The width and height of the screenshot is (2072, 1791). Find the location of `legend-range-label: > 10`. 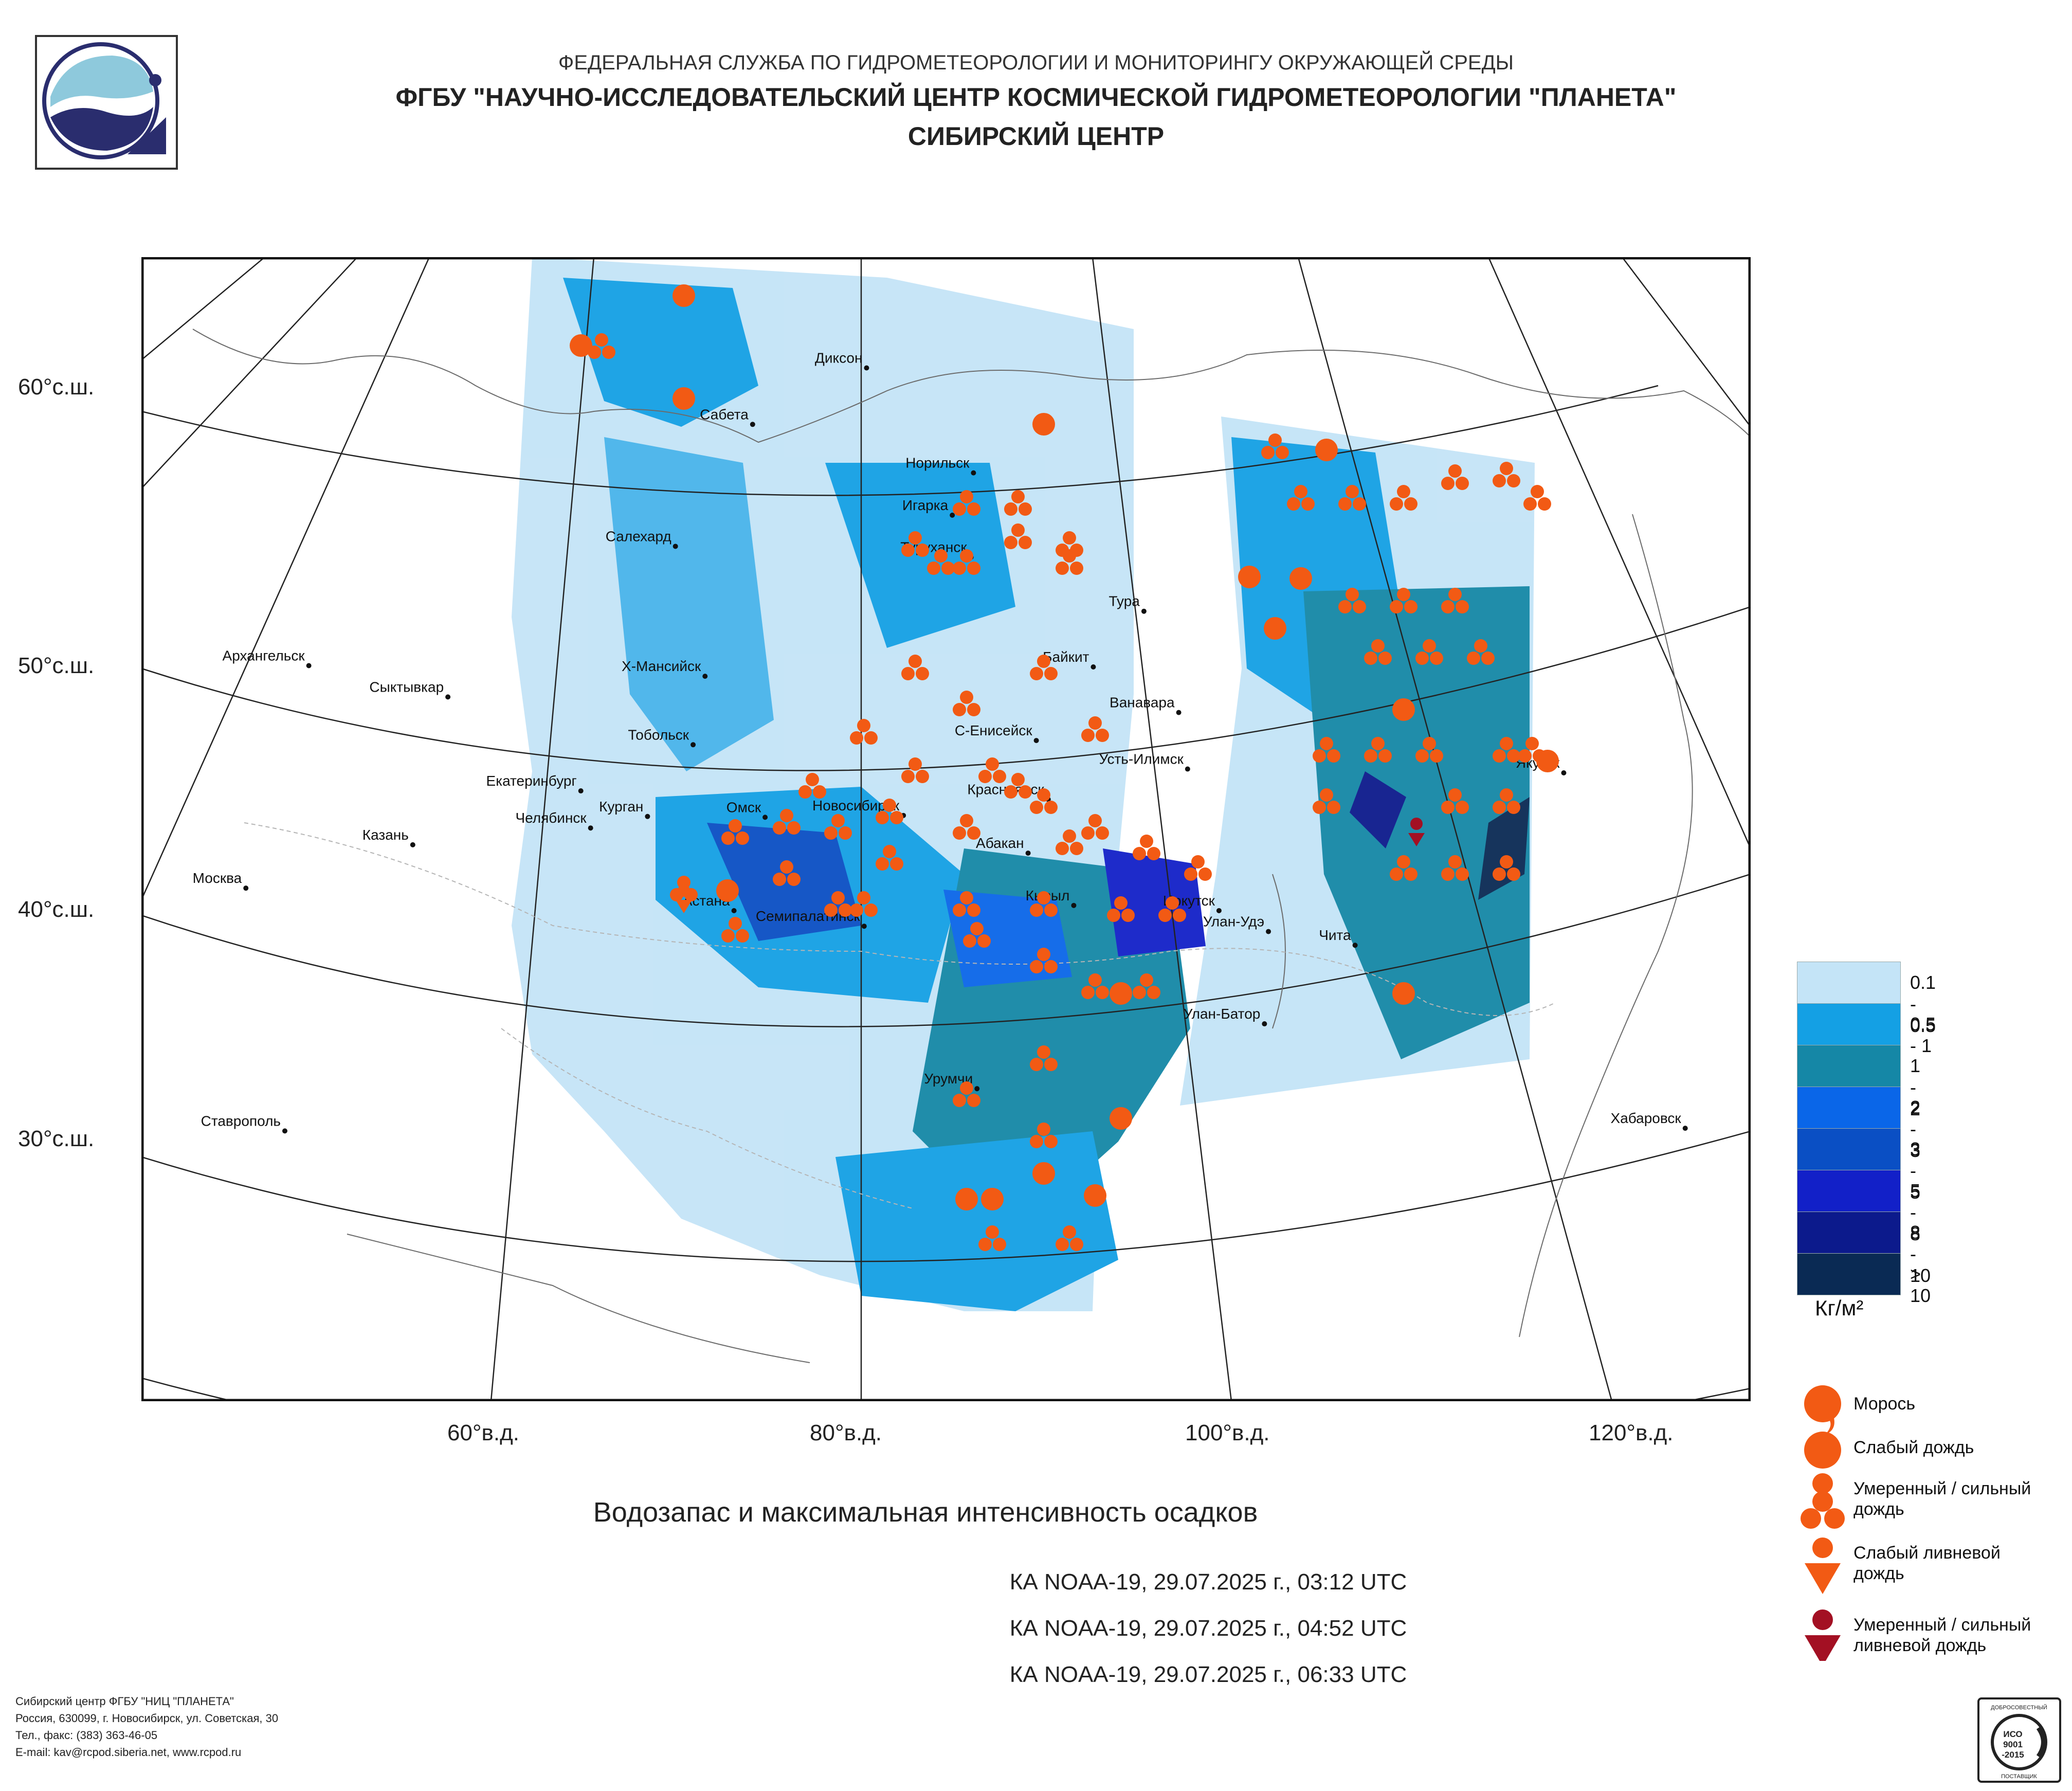

legend-range-label: > 10 is located at coordinates (1920, 1284).